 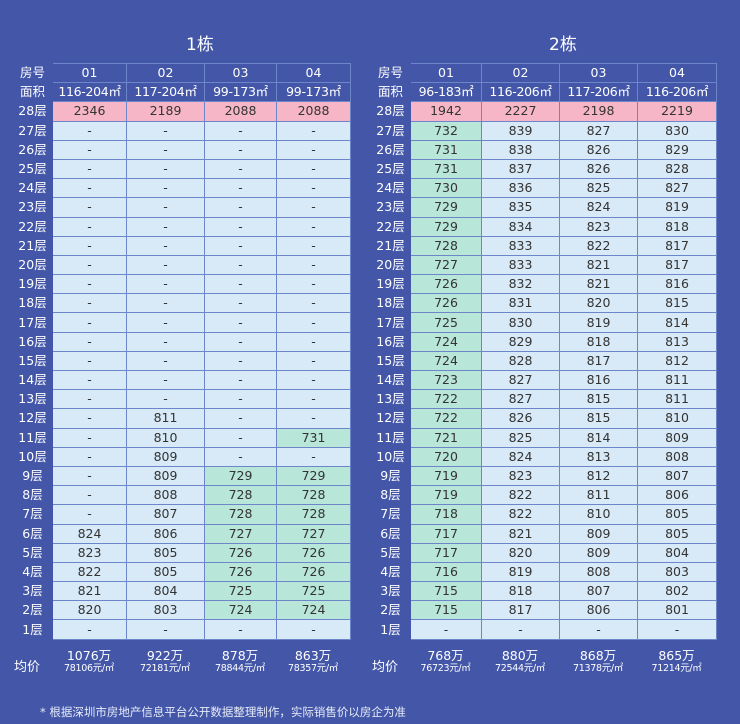 I want to click on price-cell: 719, so click(x=446, y=476).